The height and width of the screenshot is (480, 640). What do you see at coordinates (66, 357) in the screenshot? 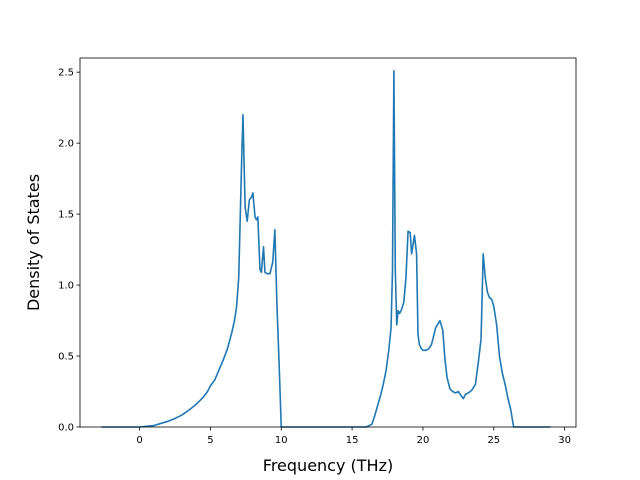
I see `y-tick-label: 0.5` at bounding box center [66, 357].